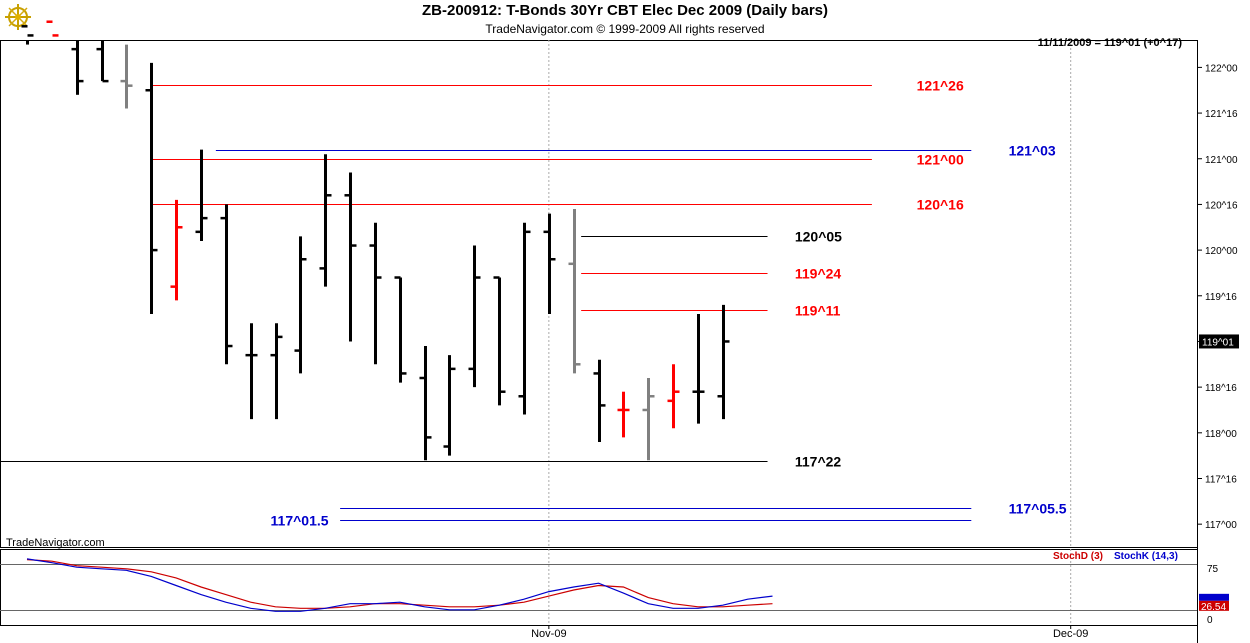 The image size is (1250, 643). What do you see at coordinates (818, 311) in the screenshot?
I see `level-label: 119^11` at bounding box center [818, 311].